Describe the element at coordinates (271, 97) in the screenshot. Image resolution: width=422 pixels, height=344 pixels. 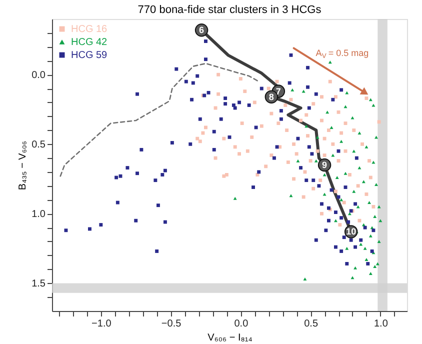
I see `annotation: 8` at that location.